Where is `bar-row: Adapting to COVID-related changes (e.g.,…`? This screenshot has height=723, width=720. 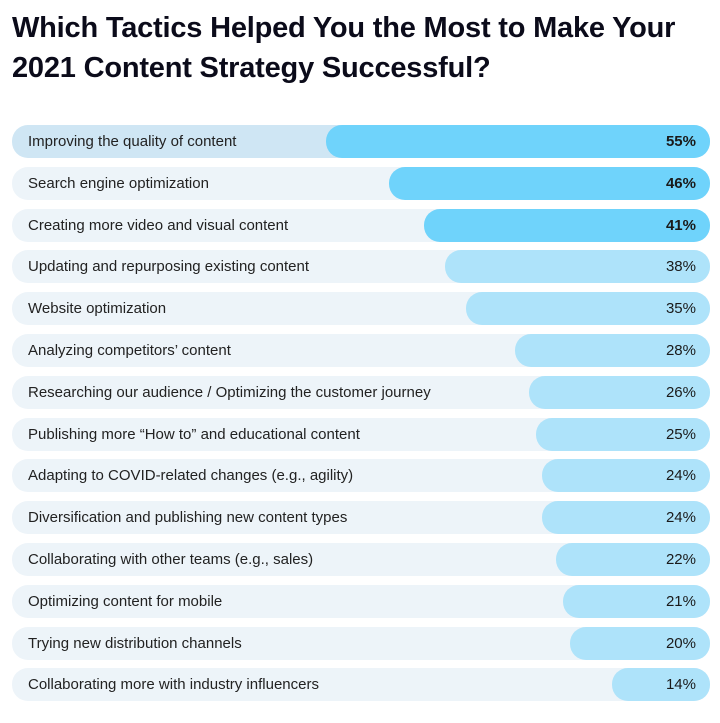 bar-row: Adapting to COVID-related changes (e.g.,… is located at coordinates (361, 476).